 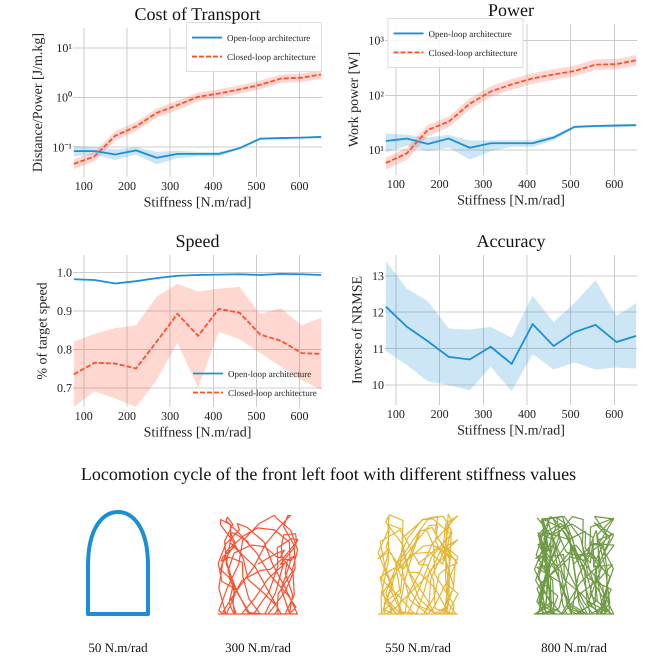 What do you see at coordinates (378, 275) in the screenshot?
I see `y-tick-label: 13` at bounding box center [378, 275].